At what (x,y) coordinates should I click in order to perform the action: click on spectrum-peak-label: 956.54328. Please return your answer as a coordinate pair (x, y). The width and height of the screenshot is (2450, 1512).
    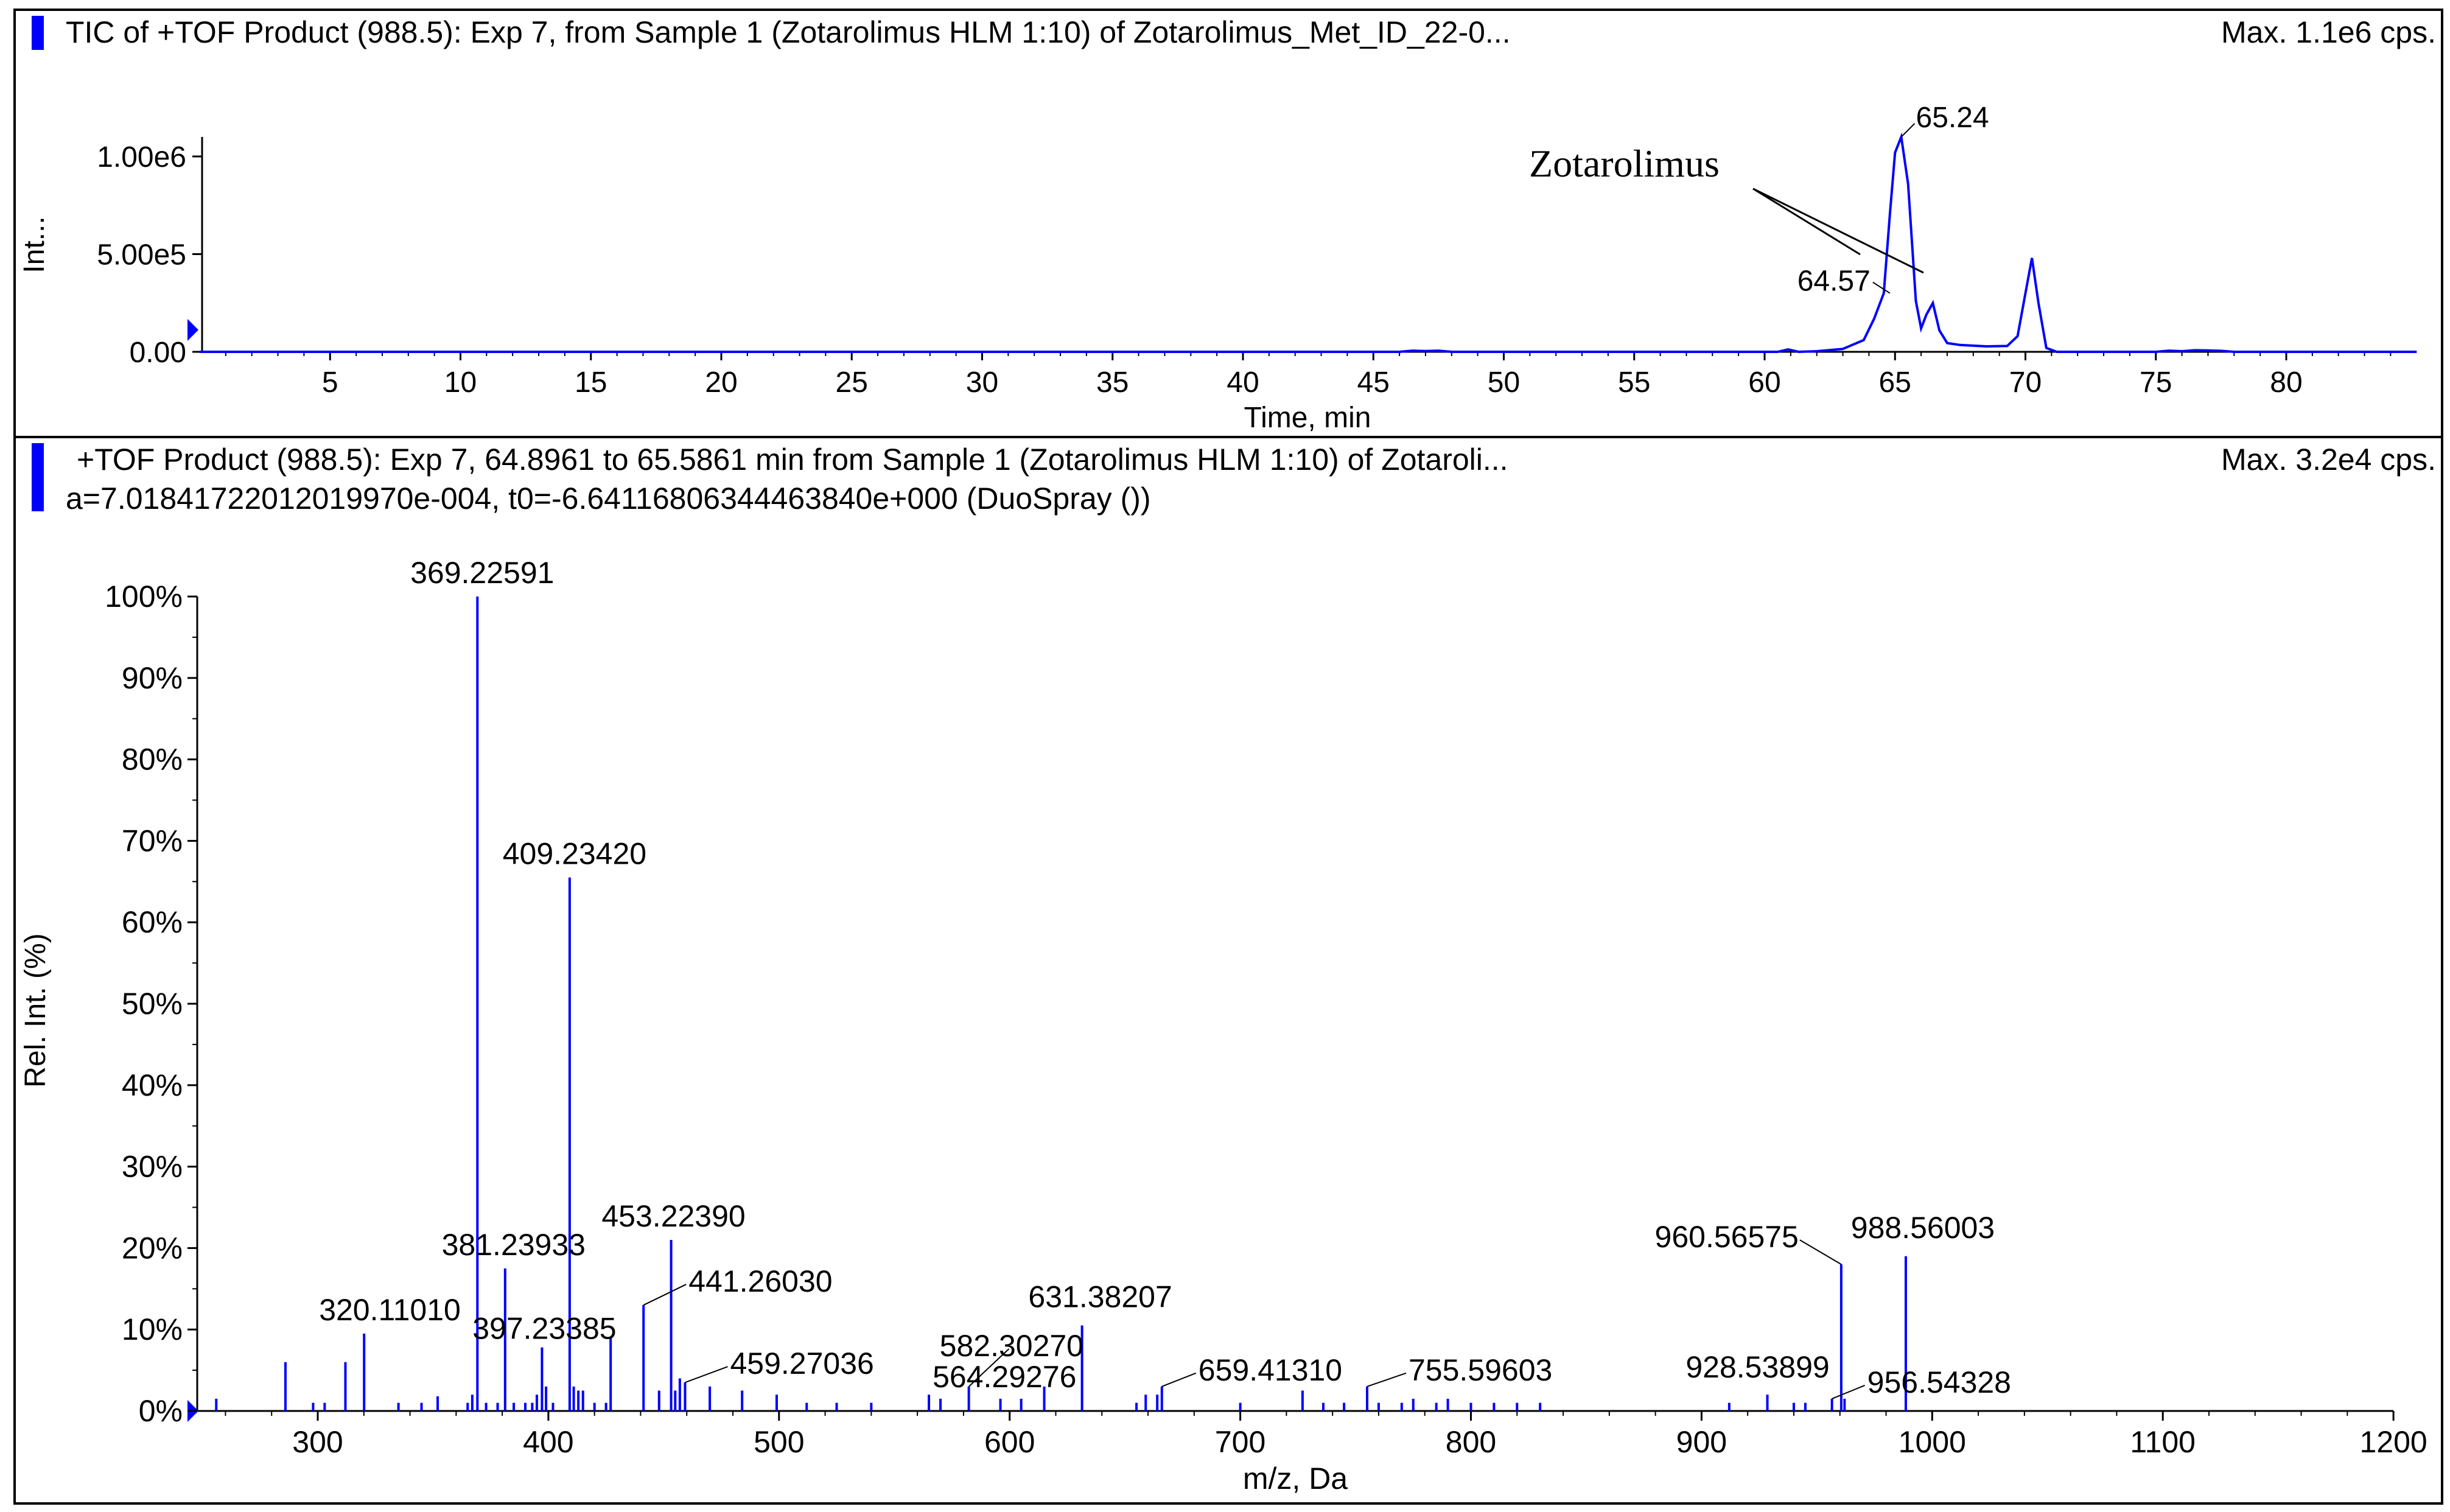
    Looking at the image, I should click on (1939, 1382).